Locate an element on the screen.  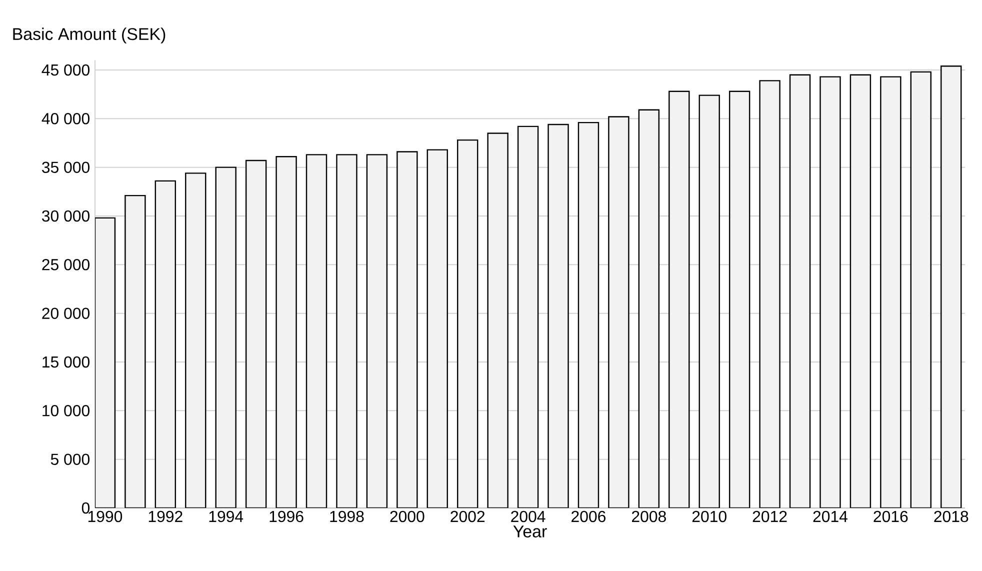
x-axis-title: Year is located at coordinates (530, 532).